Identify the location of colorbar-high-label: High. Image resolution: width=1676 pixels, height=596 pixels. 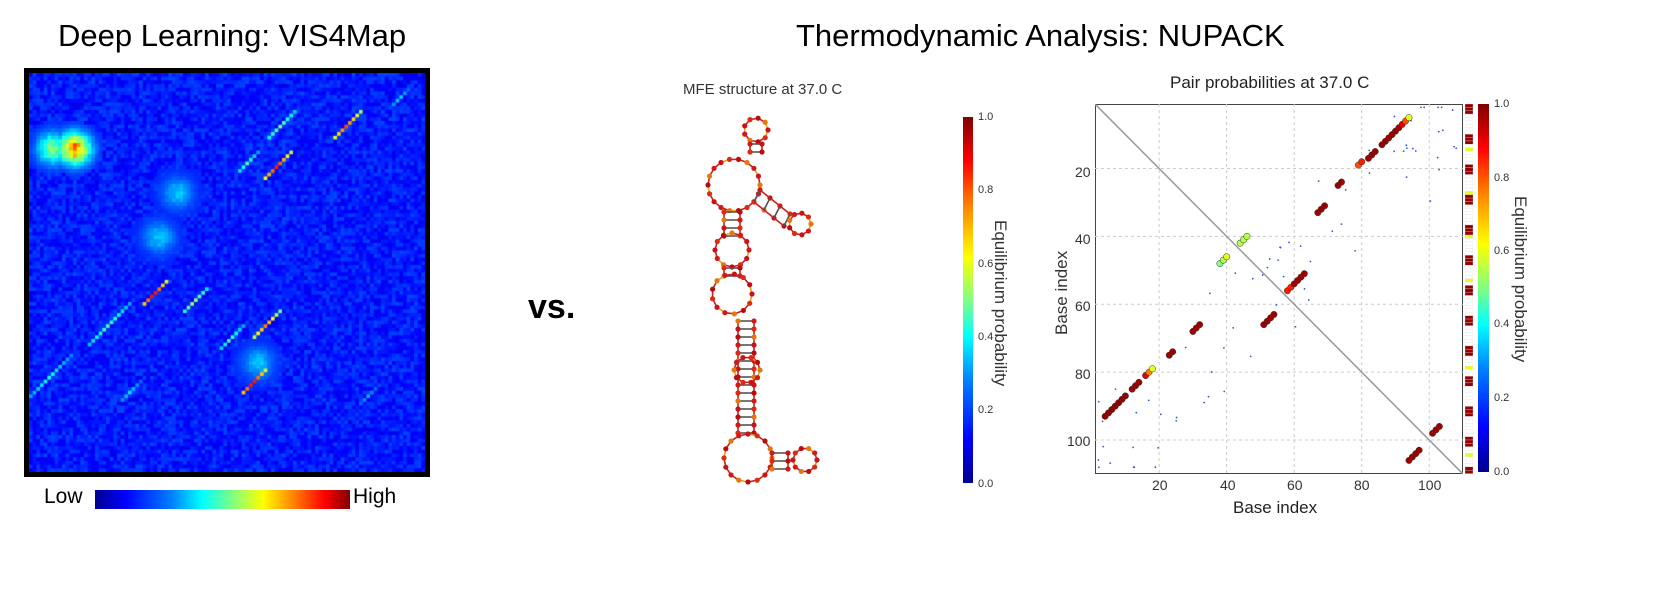
(375, 496).